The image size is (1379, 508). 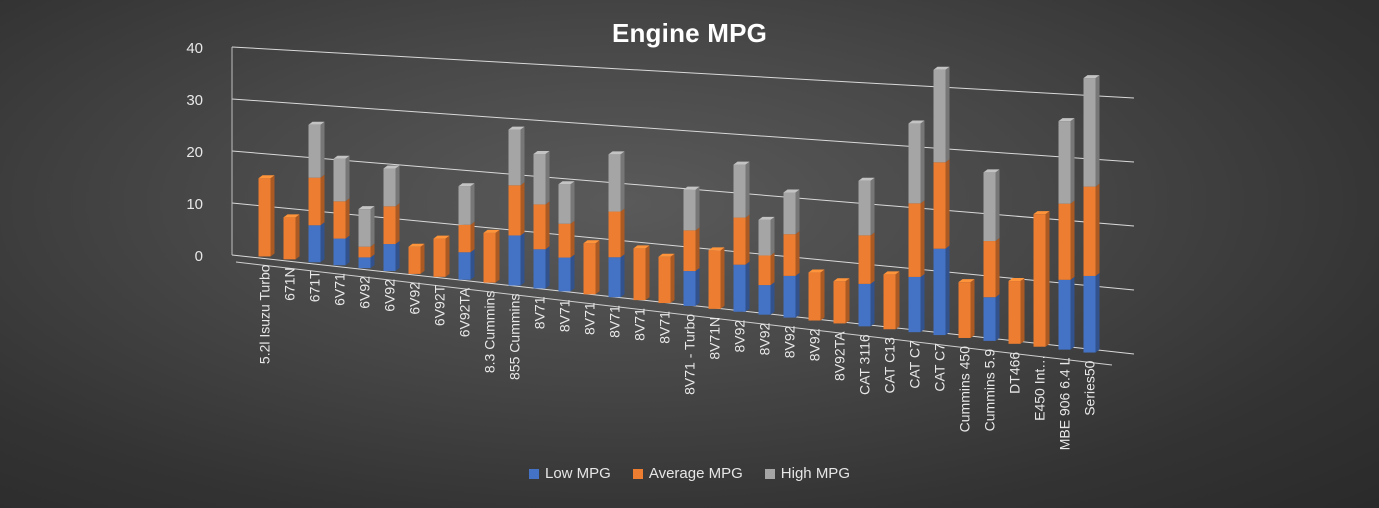 I want to click on legend-label: Low MPG, so click(x=578, y=473).